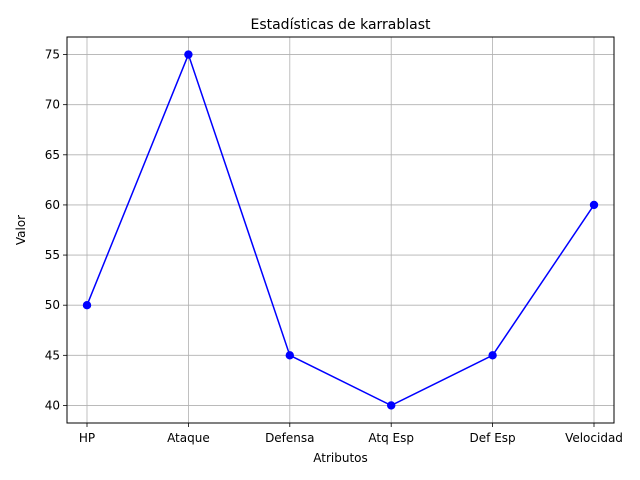  I want to click on y-tick-label: 50, so click(52, 305).